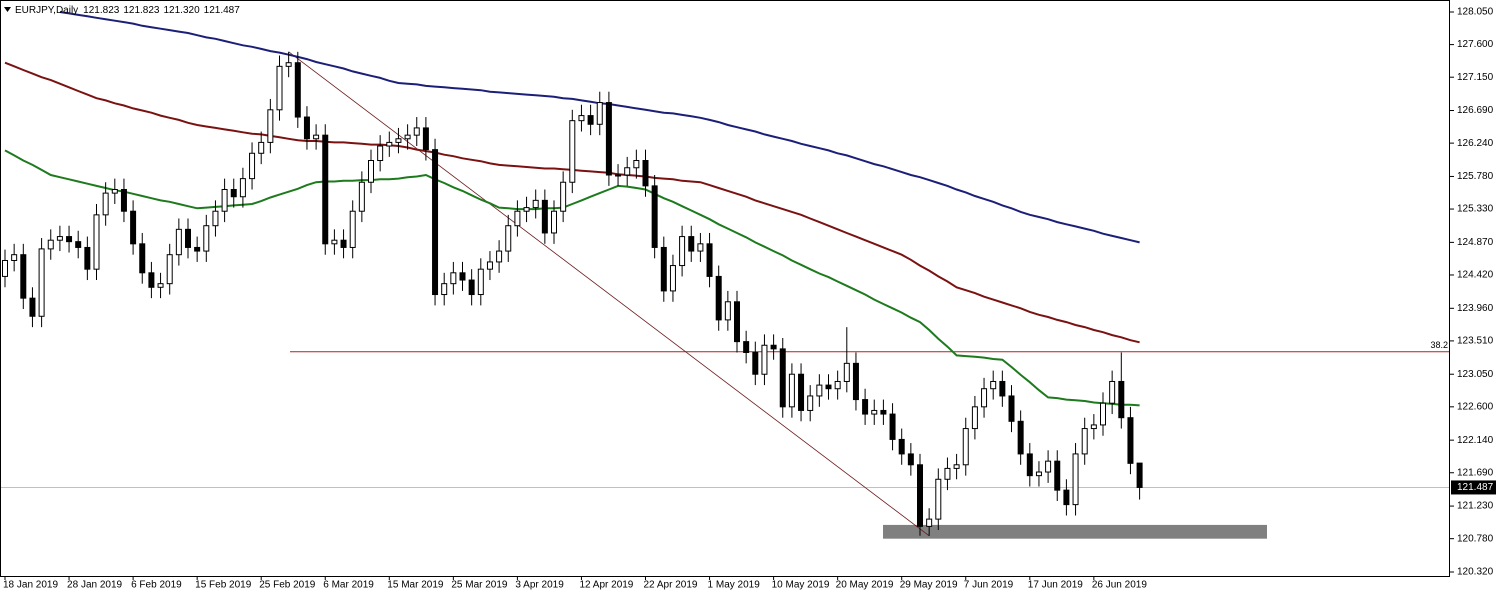 This screenshot has width=1497, height=596. I want to click on chart-header: EURJPY,Daily 121.823 121.823 121.320 121.487, so click(127, 10).